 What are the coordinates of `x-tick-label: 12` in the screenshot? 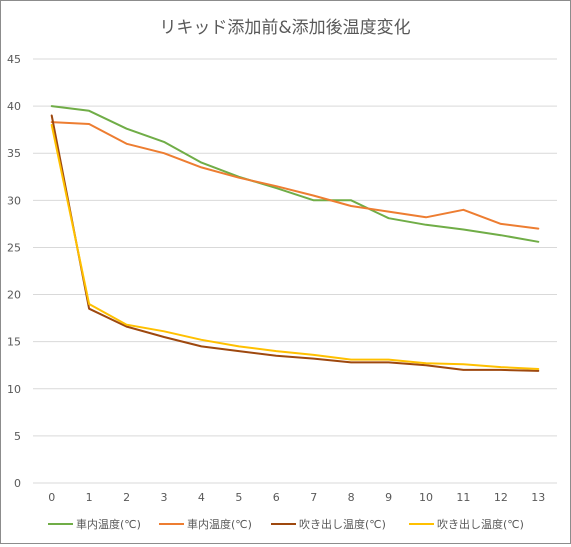 It's located at (501, 497).